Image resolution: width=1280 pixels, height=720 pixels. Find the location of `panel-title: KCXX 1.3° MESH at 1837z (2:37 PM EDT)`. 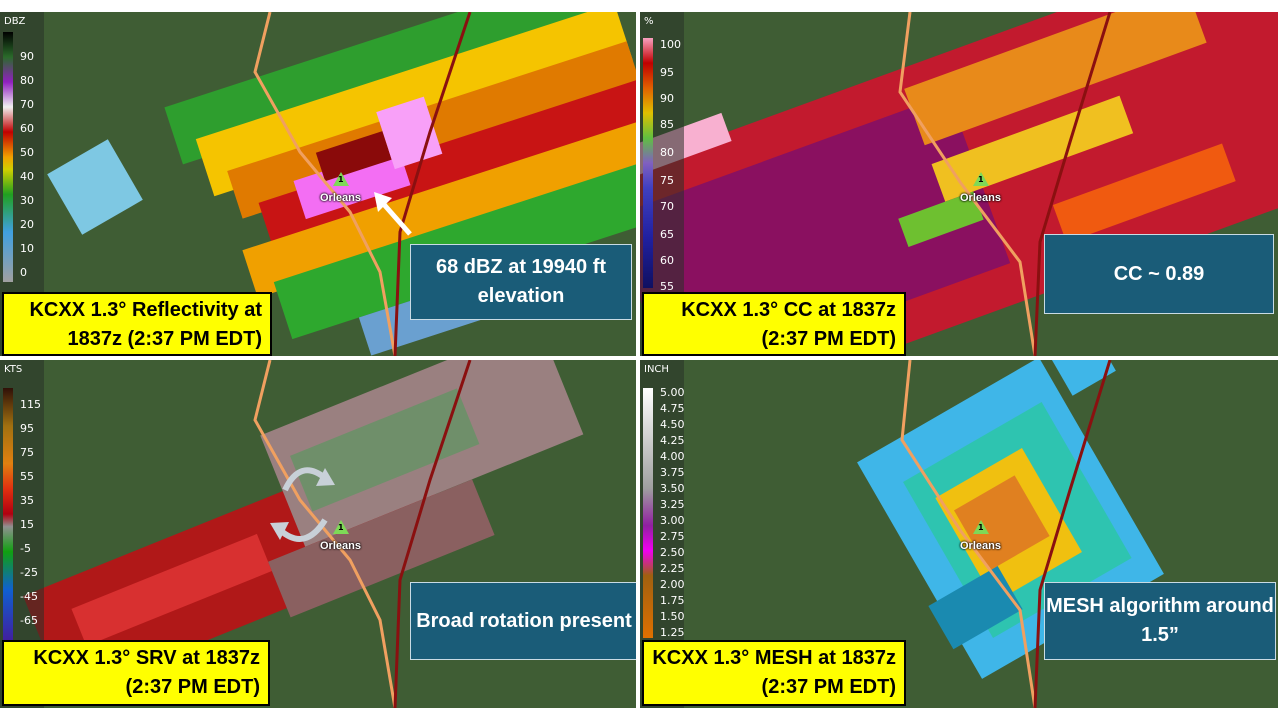

panel-title: KCXX 1.3° MESH at 1837z (2:37 PM EDT) is located at coordinates (774, 673).